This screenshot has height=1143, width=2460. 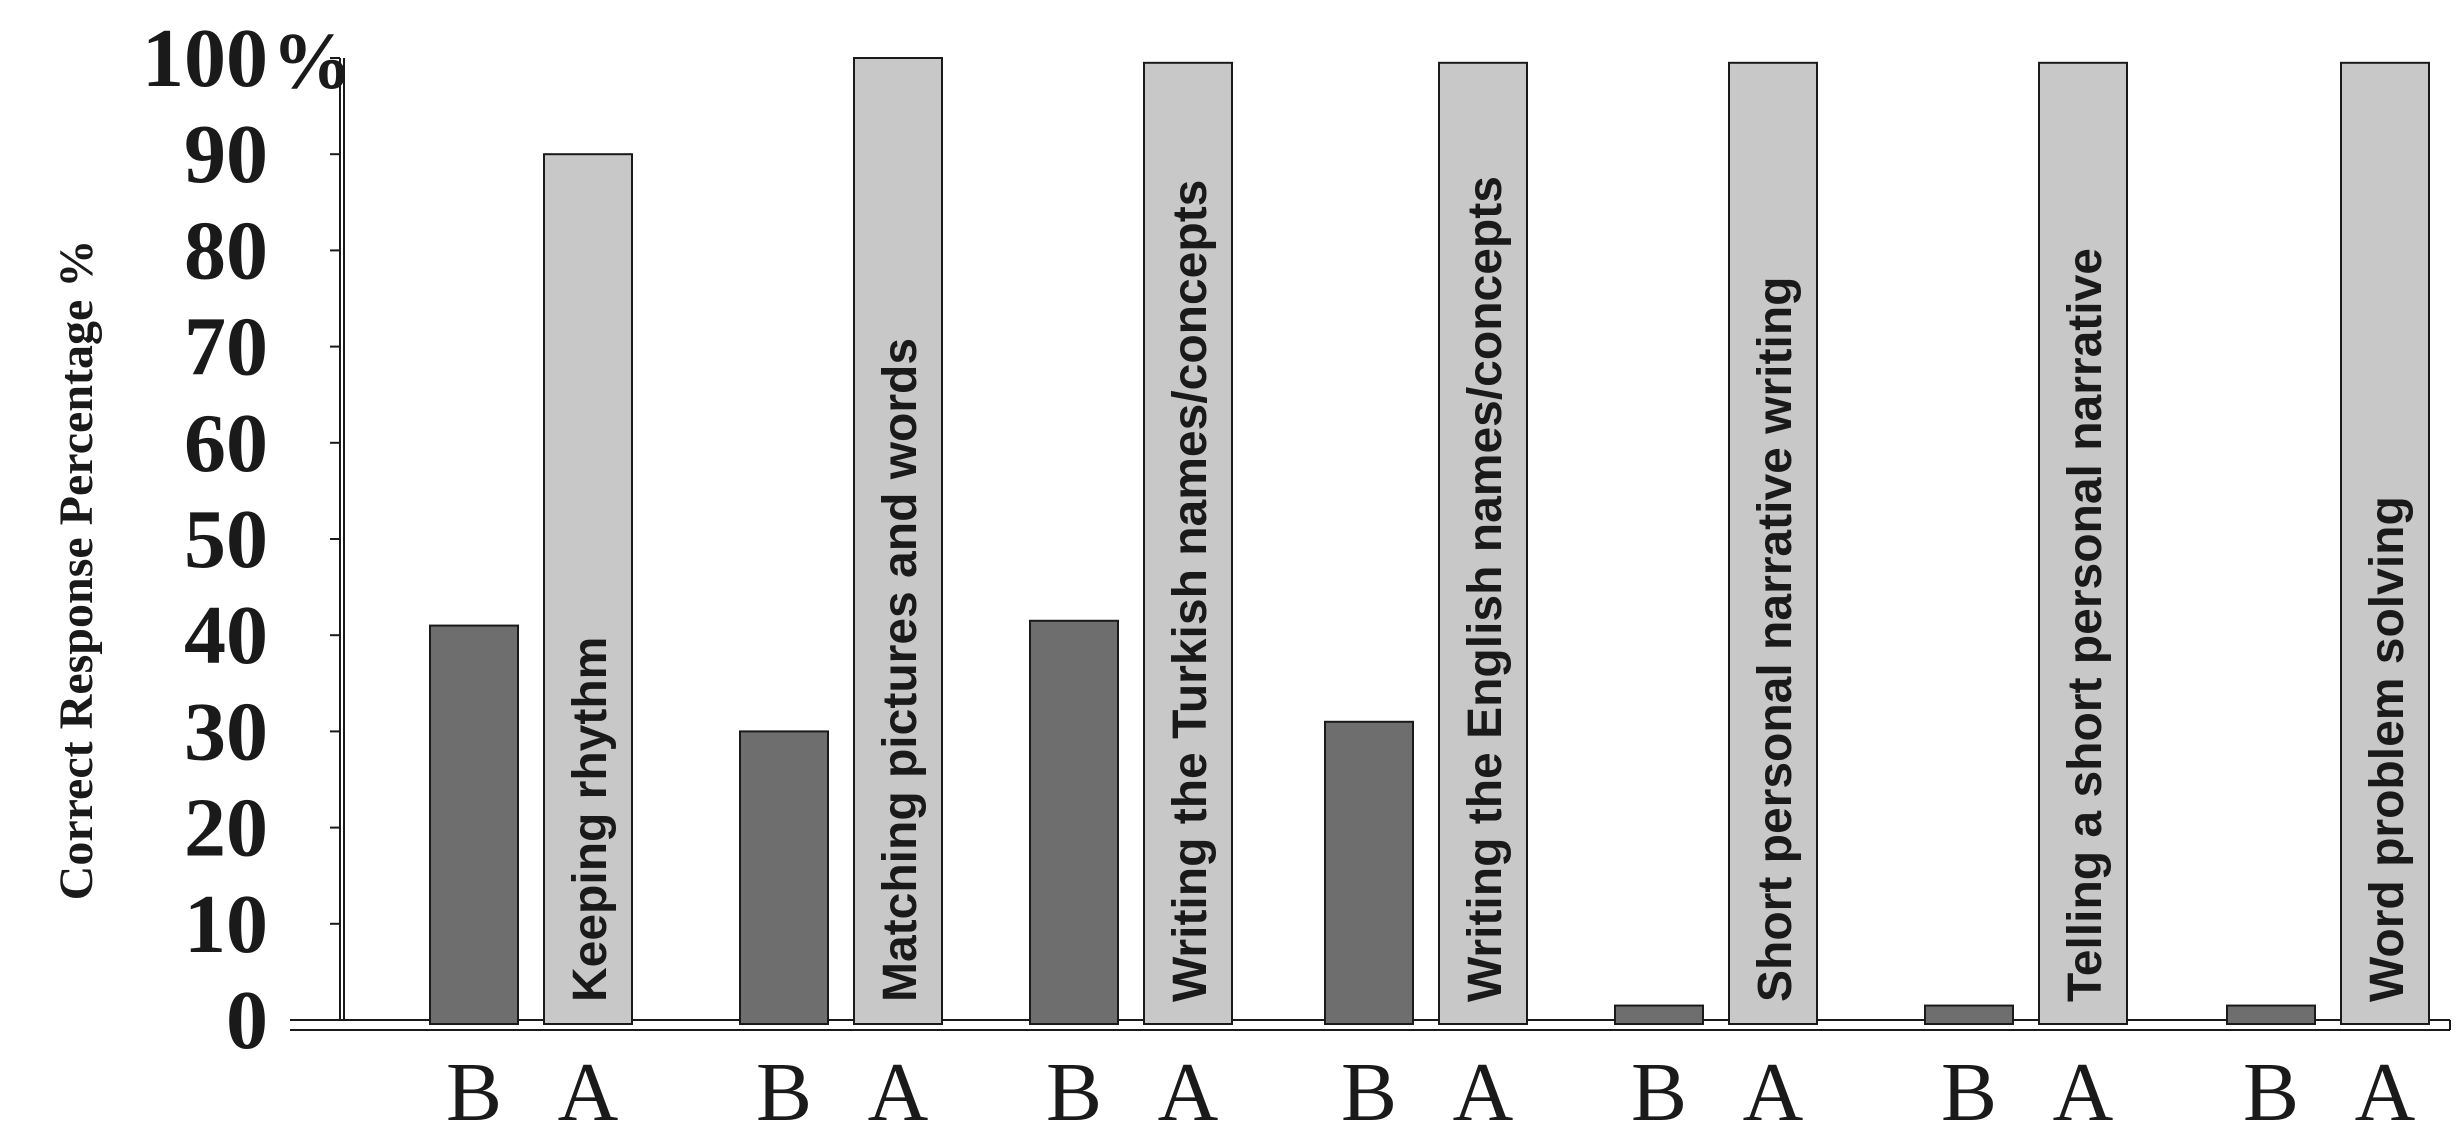 I want to click on y-tick-label: 50, so click(x=226, y=539).